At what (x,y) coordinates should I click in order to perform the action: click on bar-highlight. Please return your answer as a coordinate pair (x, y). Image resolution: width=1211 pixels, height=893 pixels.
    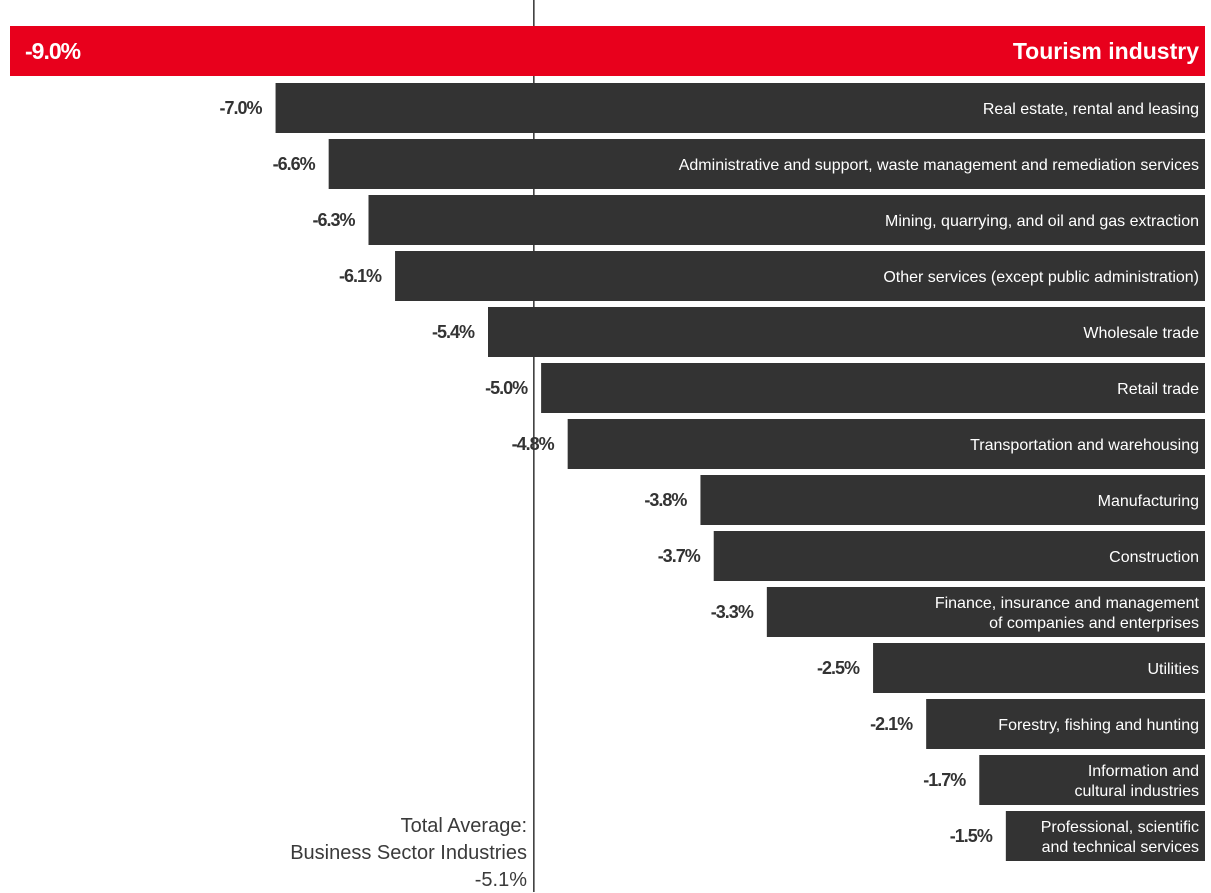
    Looking at the image, I should click on (607, 51).